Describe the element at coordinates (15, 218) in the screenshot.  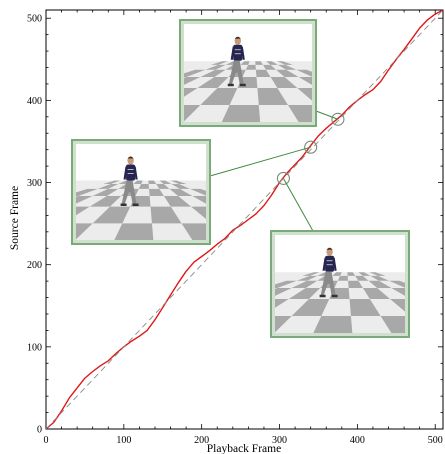
I see `y-axis-title: Source Frame` at that location.